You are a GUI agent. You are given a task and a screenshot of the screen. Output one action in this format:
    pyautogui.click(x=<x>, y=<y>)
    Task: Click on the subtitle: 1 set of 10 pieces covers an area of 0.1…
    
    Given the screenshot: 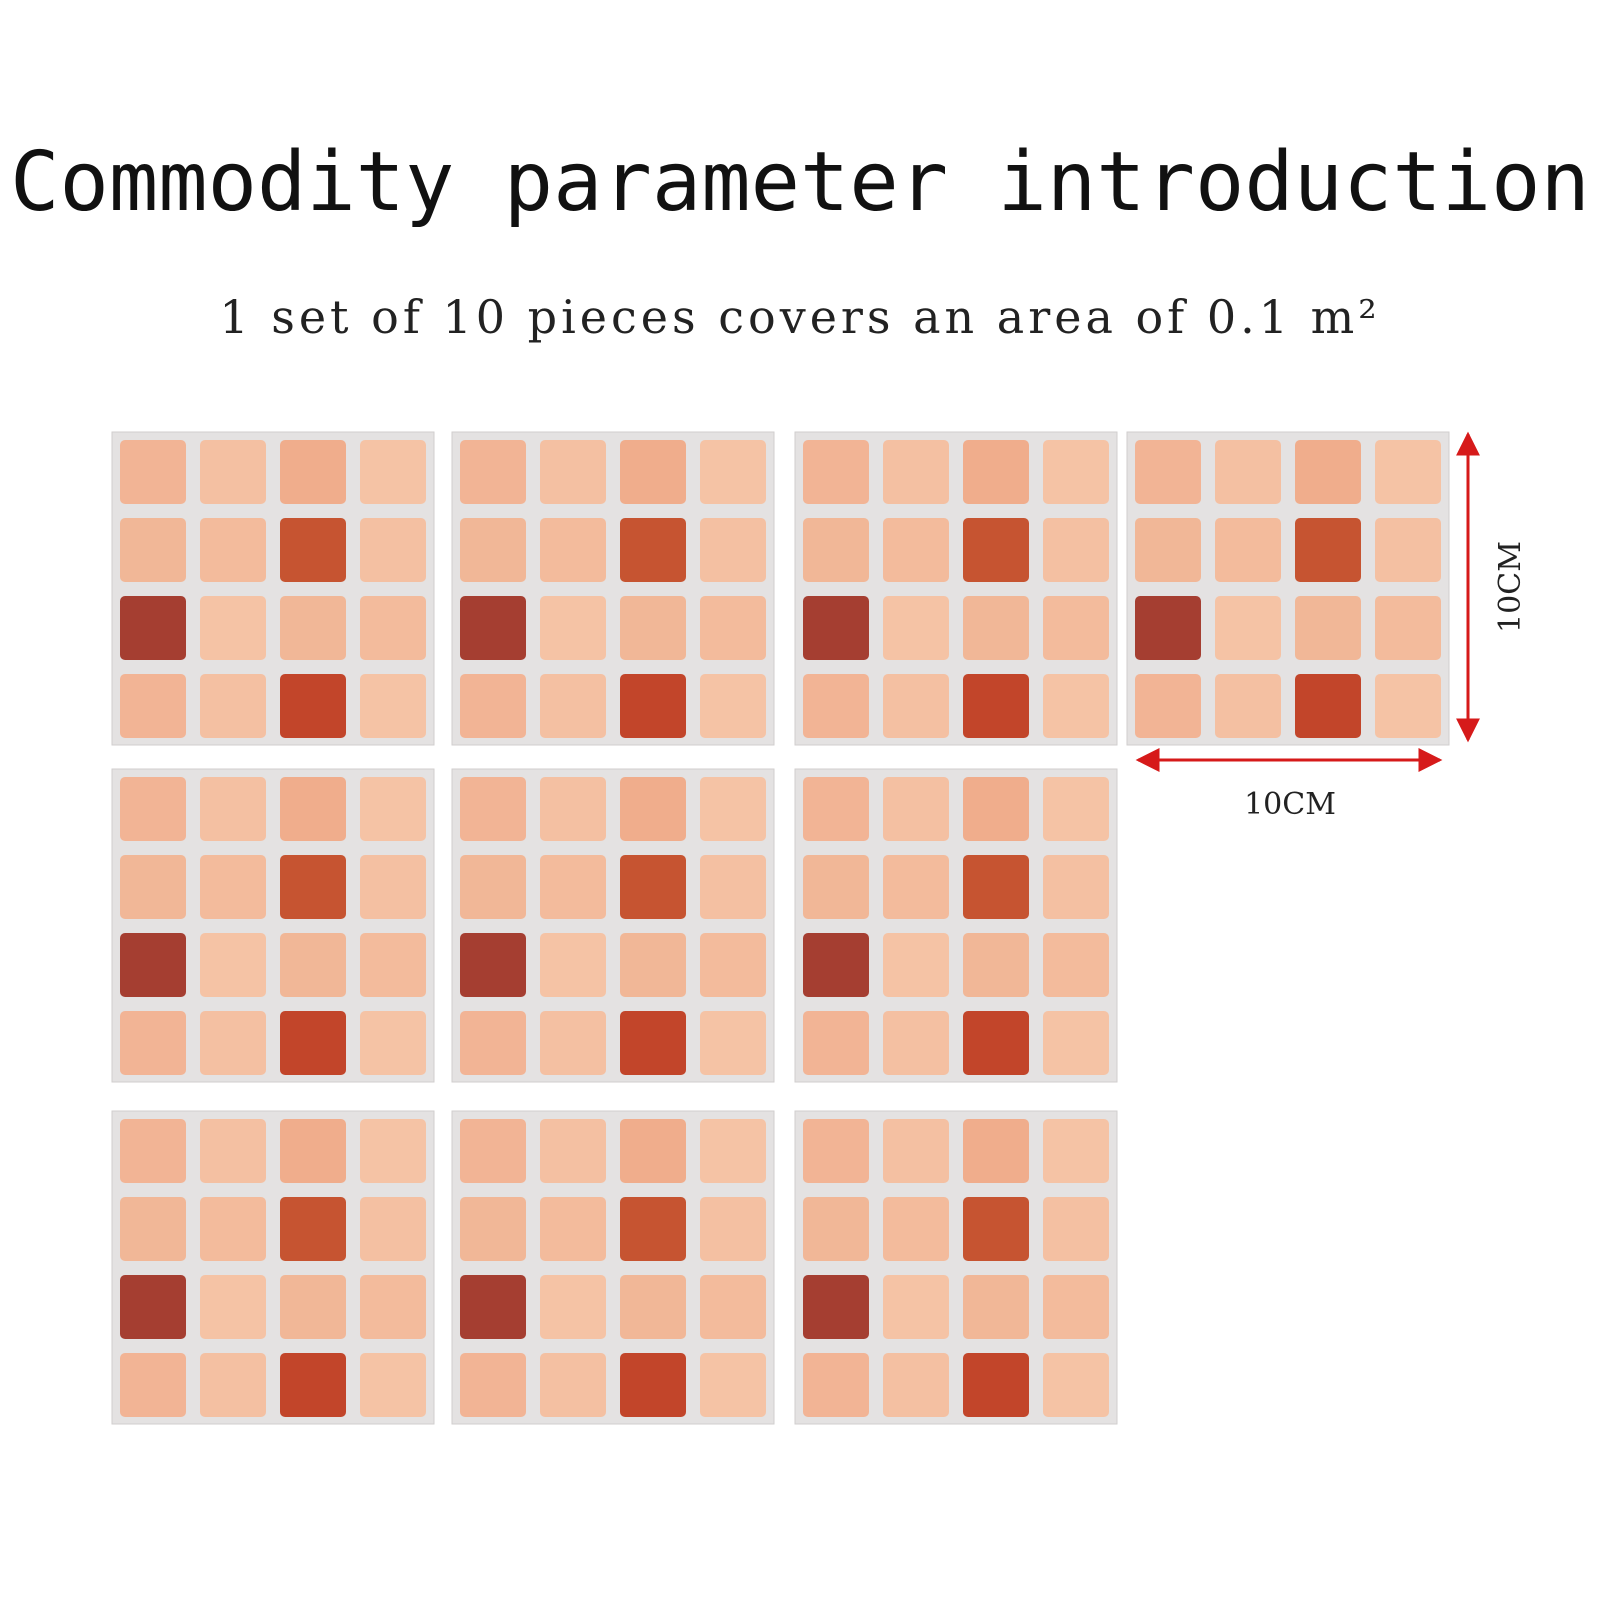 What is the action you would take?
    pyautogui.click(x=800, y=317)
    